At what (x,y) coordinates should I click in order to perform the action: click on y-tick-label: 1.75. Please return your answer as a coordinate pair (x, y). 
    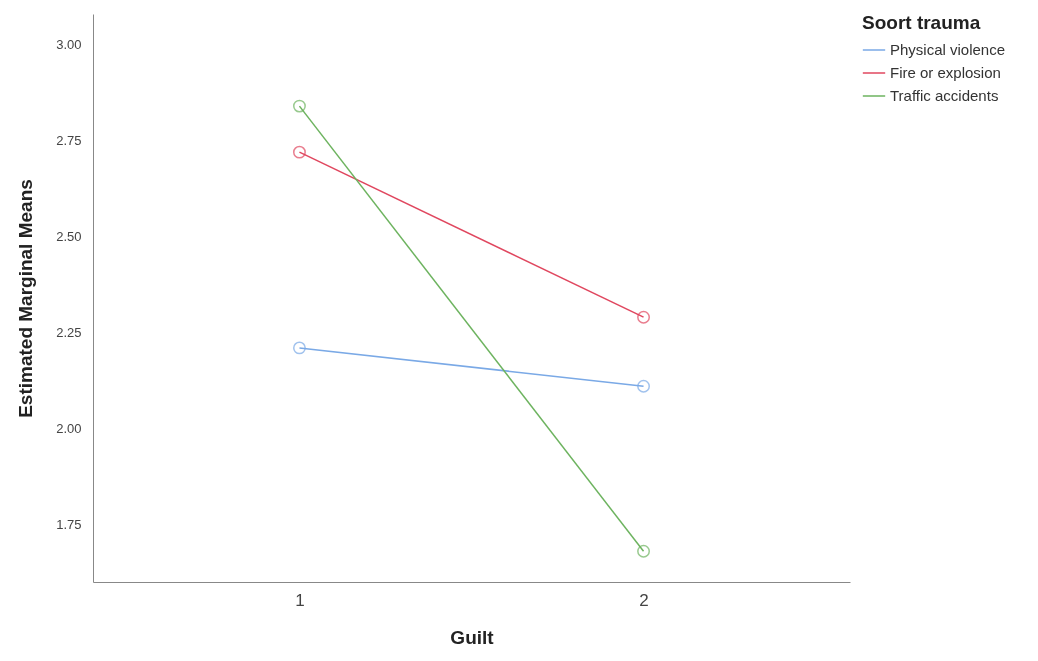
    Looking at the image, I should click on (69, 524).